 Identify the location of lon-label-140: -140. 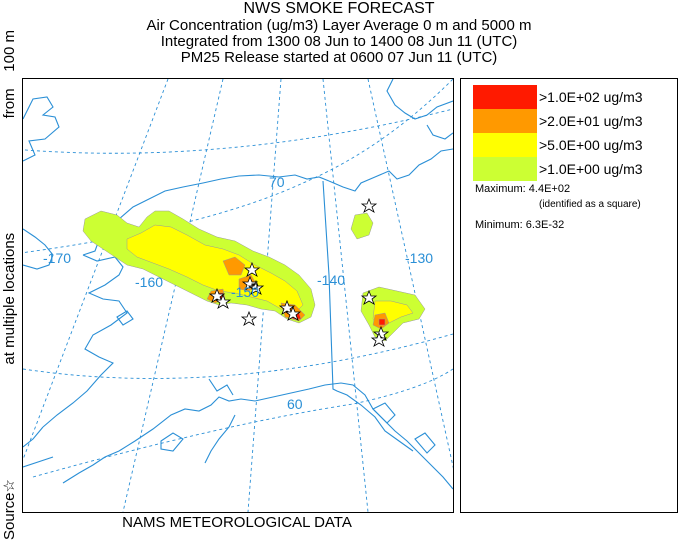
(331, 280).